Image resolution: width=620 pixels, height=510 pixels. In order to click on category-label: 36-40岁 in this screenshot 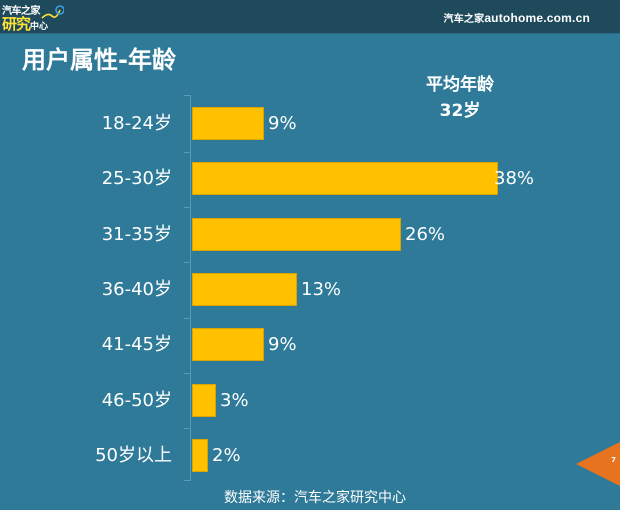, I will do `click(136, 289)`.